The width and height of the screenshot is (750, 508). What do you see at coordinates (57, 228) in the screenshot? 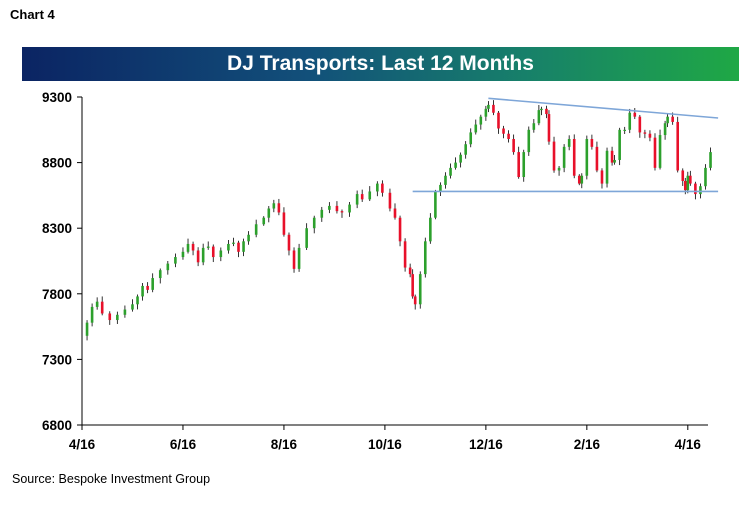
I see `y-tick-label: 8300` at bounding box center [57, 228].